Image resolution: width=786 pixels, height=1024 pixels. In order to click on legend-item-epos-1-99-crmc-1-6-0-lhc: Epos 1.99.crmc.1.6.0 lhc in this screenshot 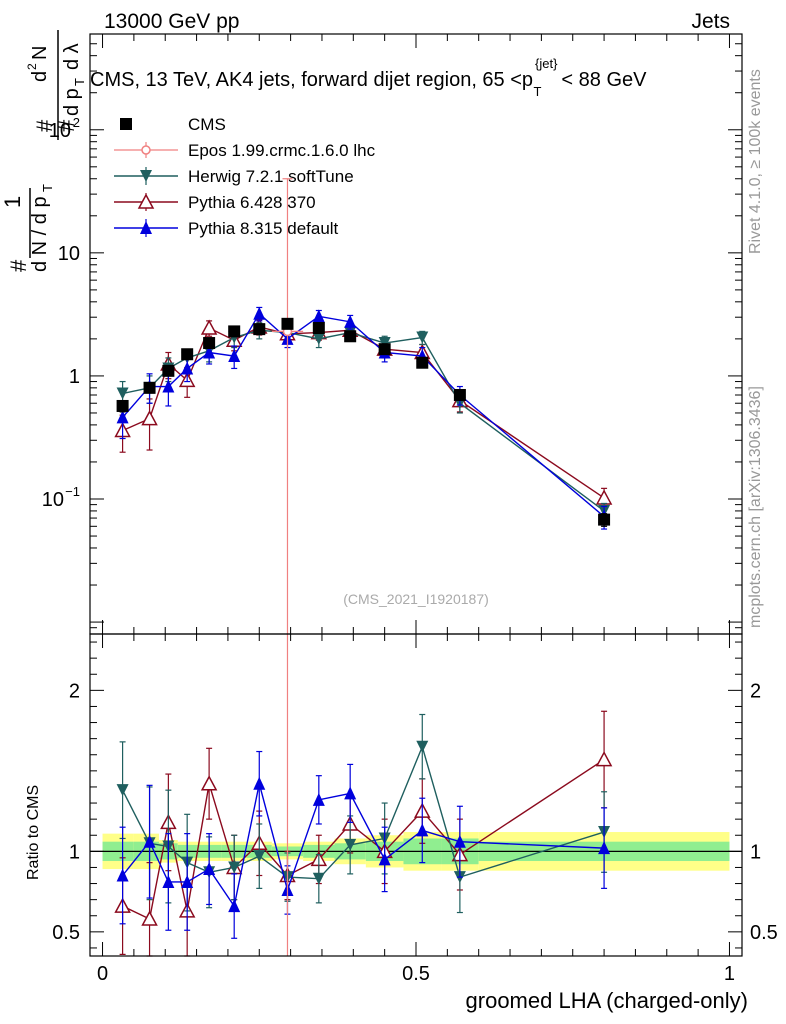, I will do `click(245, 150)`.